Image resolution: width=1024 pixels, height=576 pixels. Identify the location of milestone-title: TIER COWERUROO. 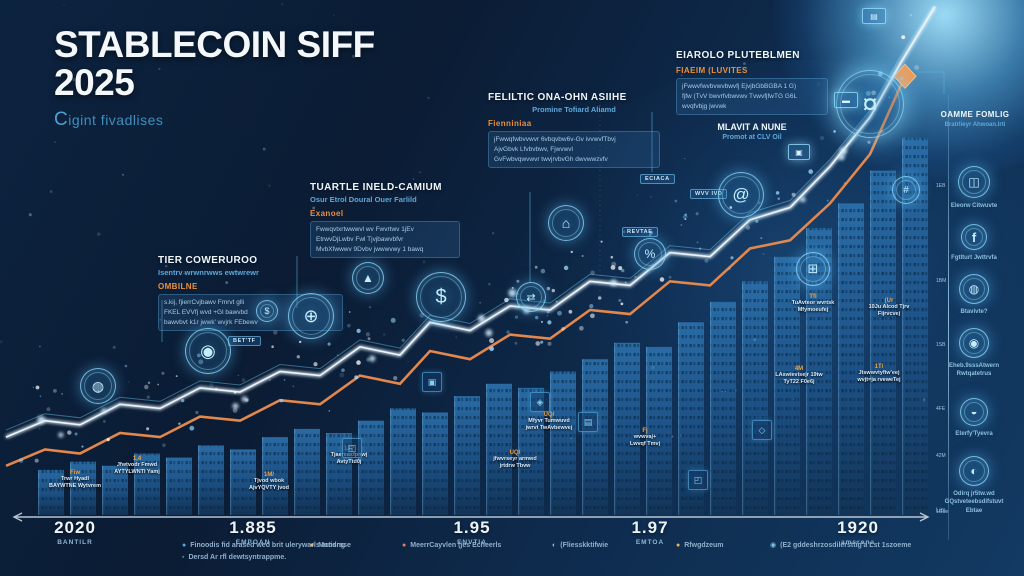
(208, 260).